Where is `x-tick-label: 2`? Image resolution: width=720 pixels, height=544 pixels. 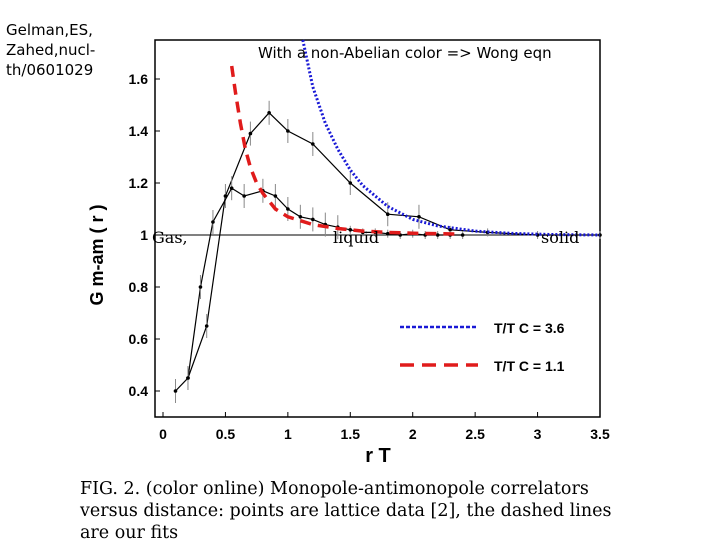
x-tick-label: 2 is located at coordinates (413, 434).